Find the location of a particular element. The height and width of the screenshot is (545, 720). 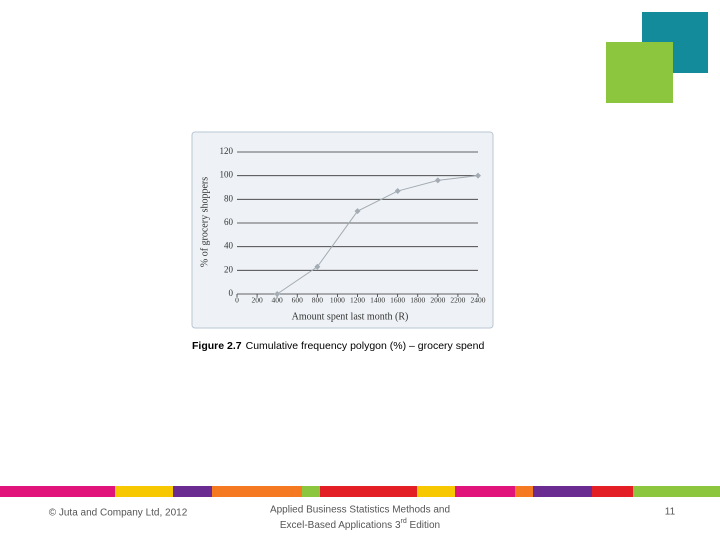

book-sup: rd is located at coordinates (404, 521).